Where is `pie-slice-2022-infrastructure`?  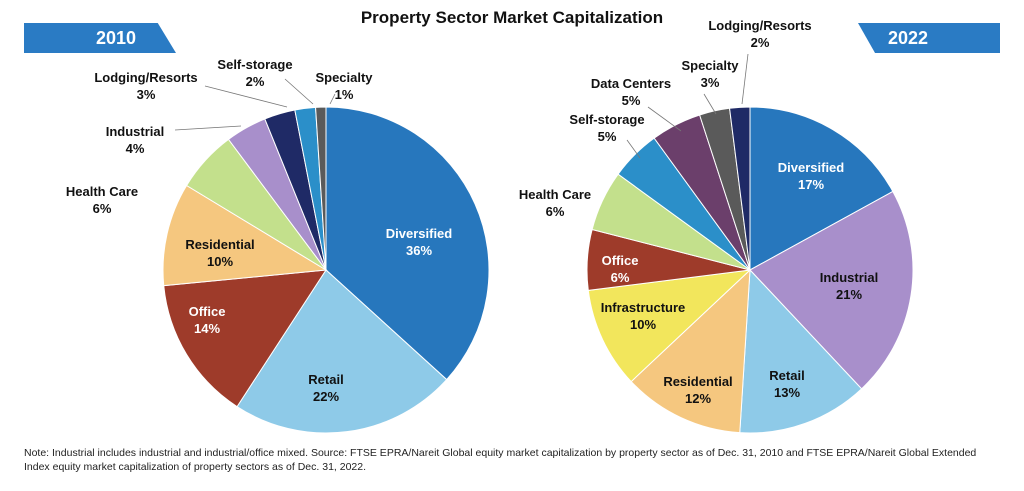
pie-slice-2022-infrastructure is located at coordinates (669, 326).